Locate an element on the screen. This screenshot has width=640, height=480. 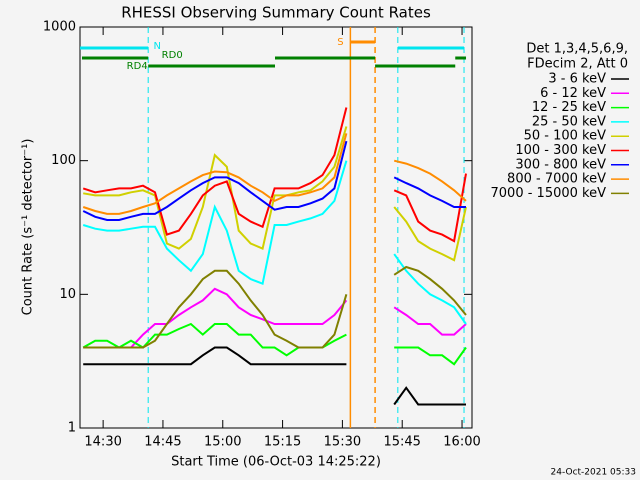
x-tick-label: 15:00 is located at coordinates (222, 442).